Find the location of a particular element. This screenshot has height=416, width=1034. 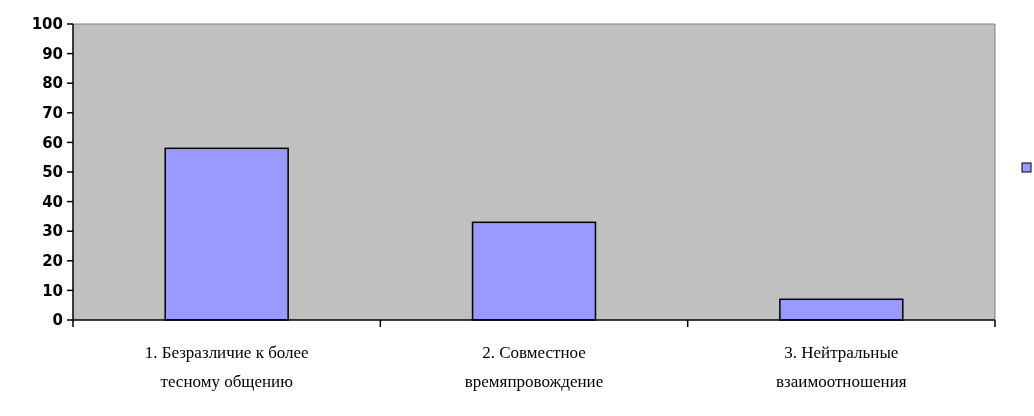

y-tick-label: 100 is located at coordinates (47, 24).